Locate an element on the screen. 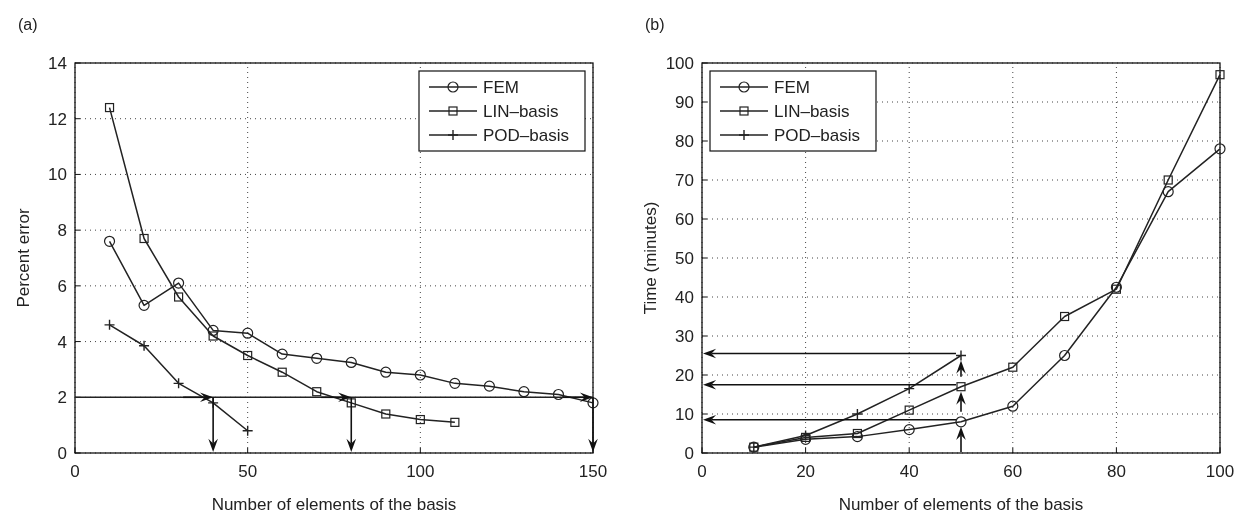 The width and height of the screenshot is (1254, 528). y-tick-label: 12 is located at coordinates (57, 119).